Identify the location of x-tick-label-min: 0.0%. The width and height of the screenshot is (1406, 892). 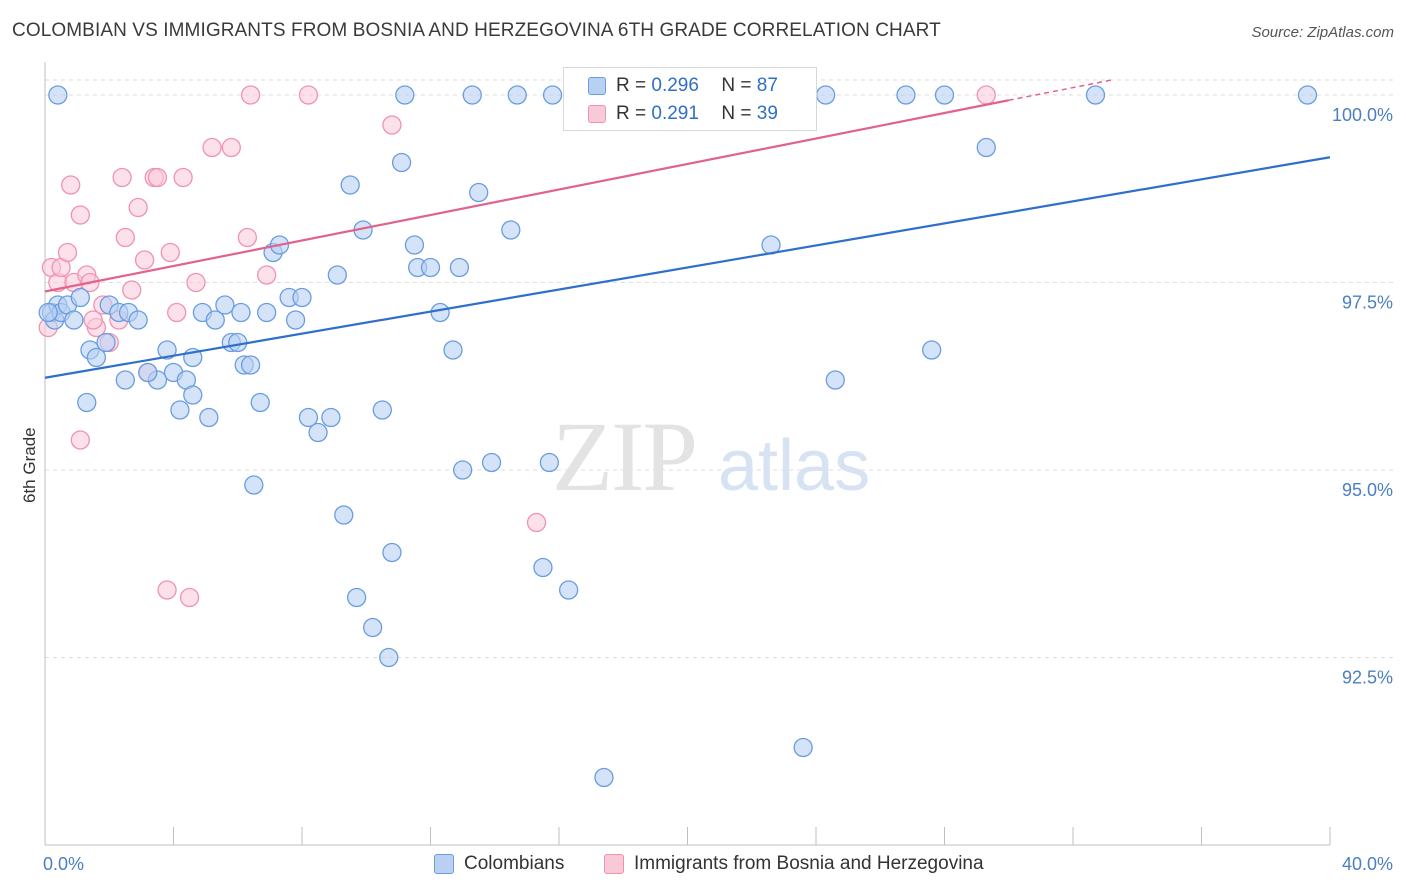
(63, 864).